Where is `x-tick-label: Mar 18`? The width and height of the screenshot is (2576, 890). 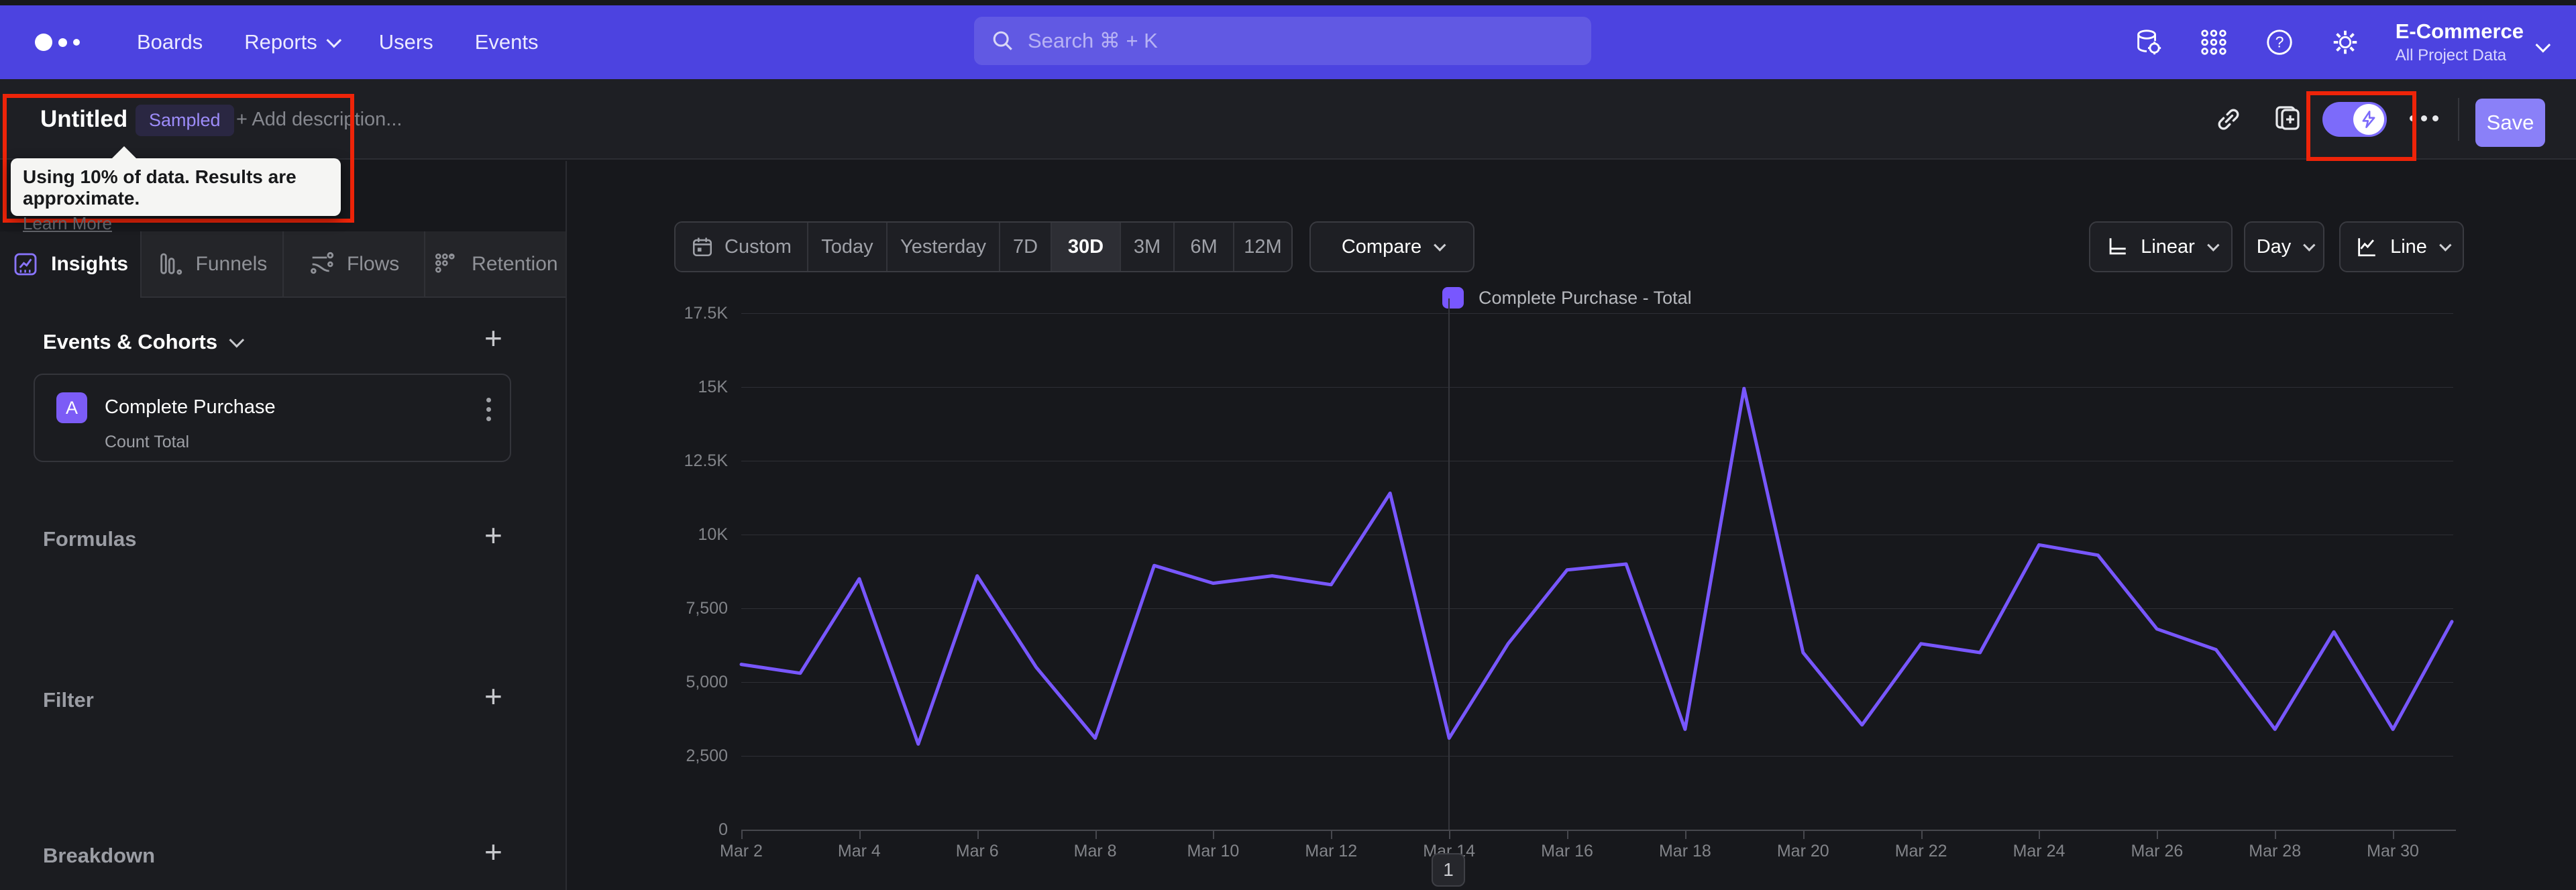 x-tick-label: Mar 18 is located at coordinates (1684, 851).